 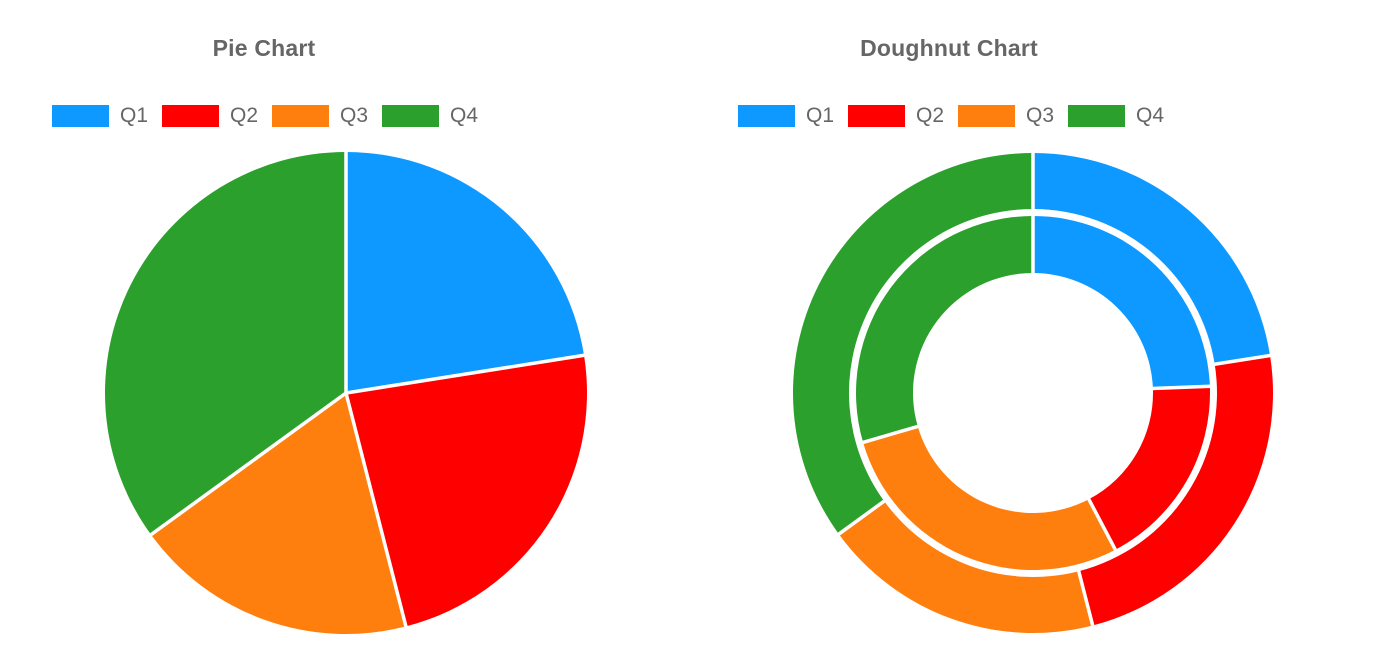 What do you see at coordinates (1149, 468) in the screenshot?
I see `doughnut-inner-slice-q2` at bounding box center [1149, 468].